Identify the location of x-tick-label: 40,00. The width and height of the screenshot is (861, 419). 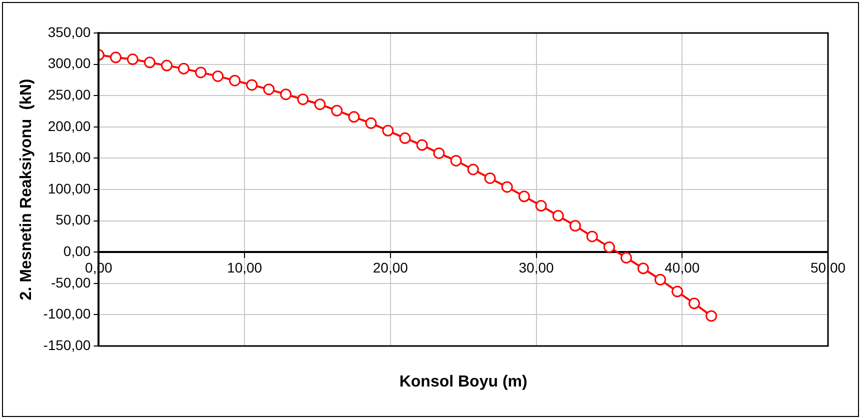
(682, 267).